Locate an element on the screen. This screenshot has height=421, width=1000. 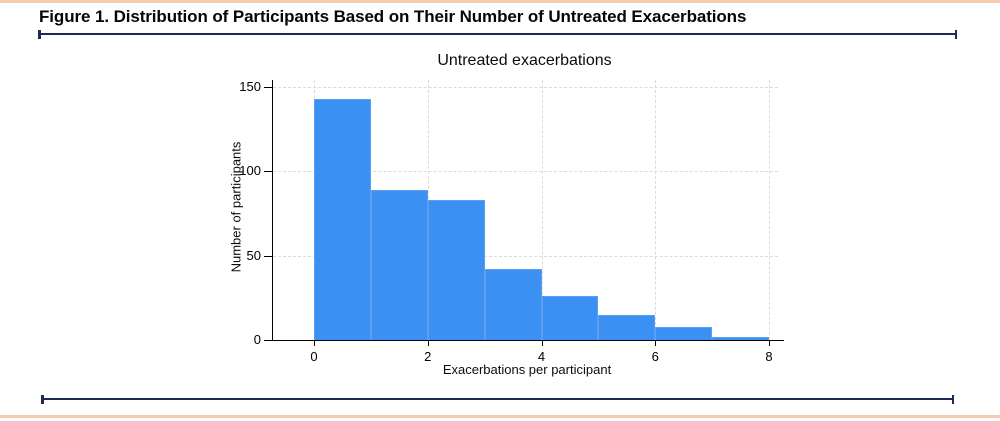
x-axis-label: Exacerbations per participant is located at coordinates (527, 369).